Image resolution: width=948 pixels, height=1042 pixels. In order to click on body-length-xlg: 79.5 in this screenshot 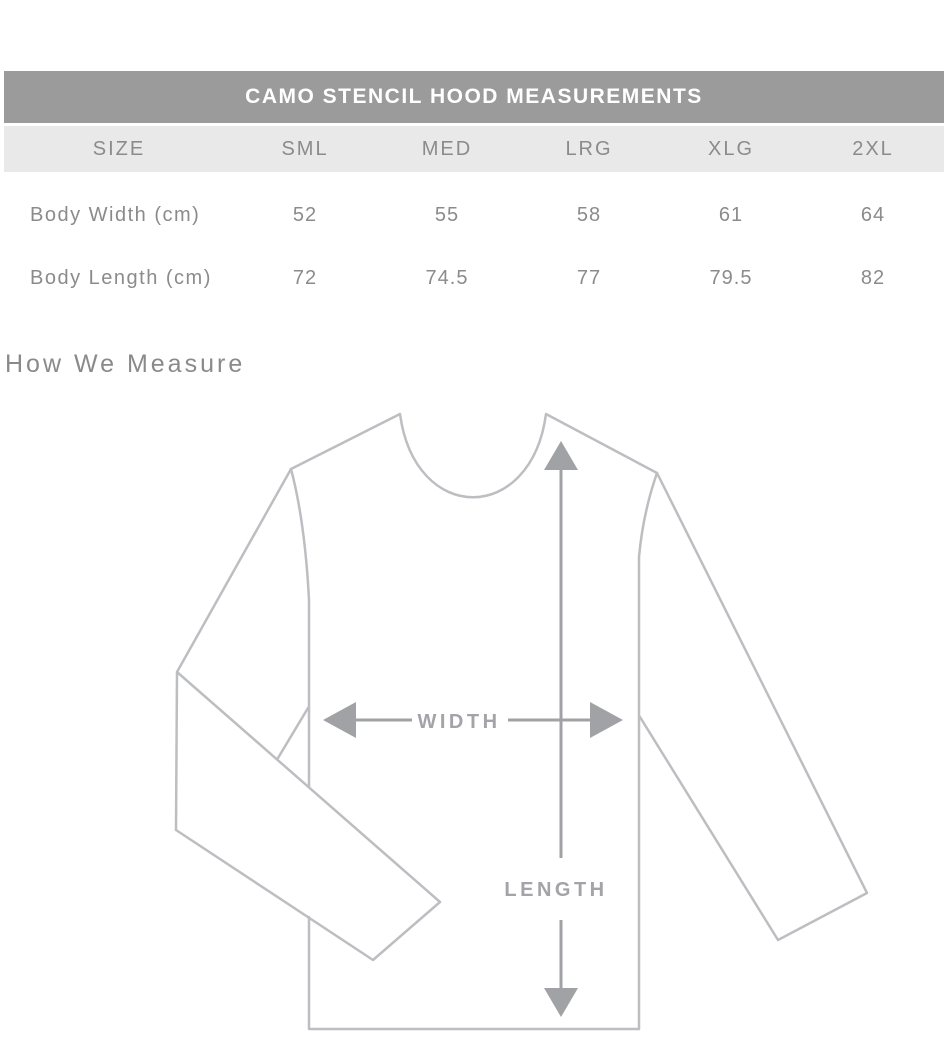, I will do `click(731, 278)`.